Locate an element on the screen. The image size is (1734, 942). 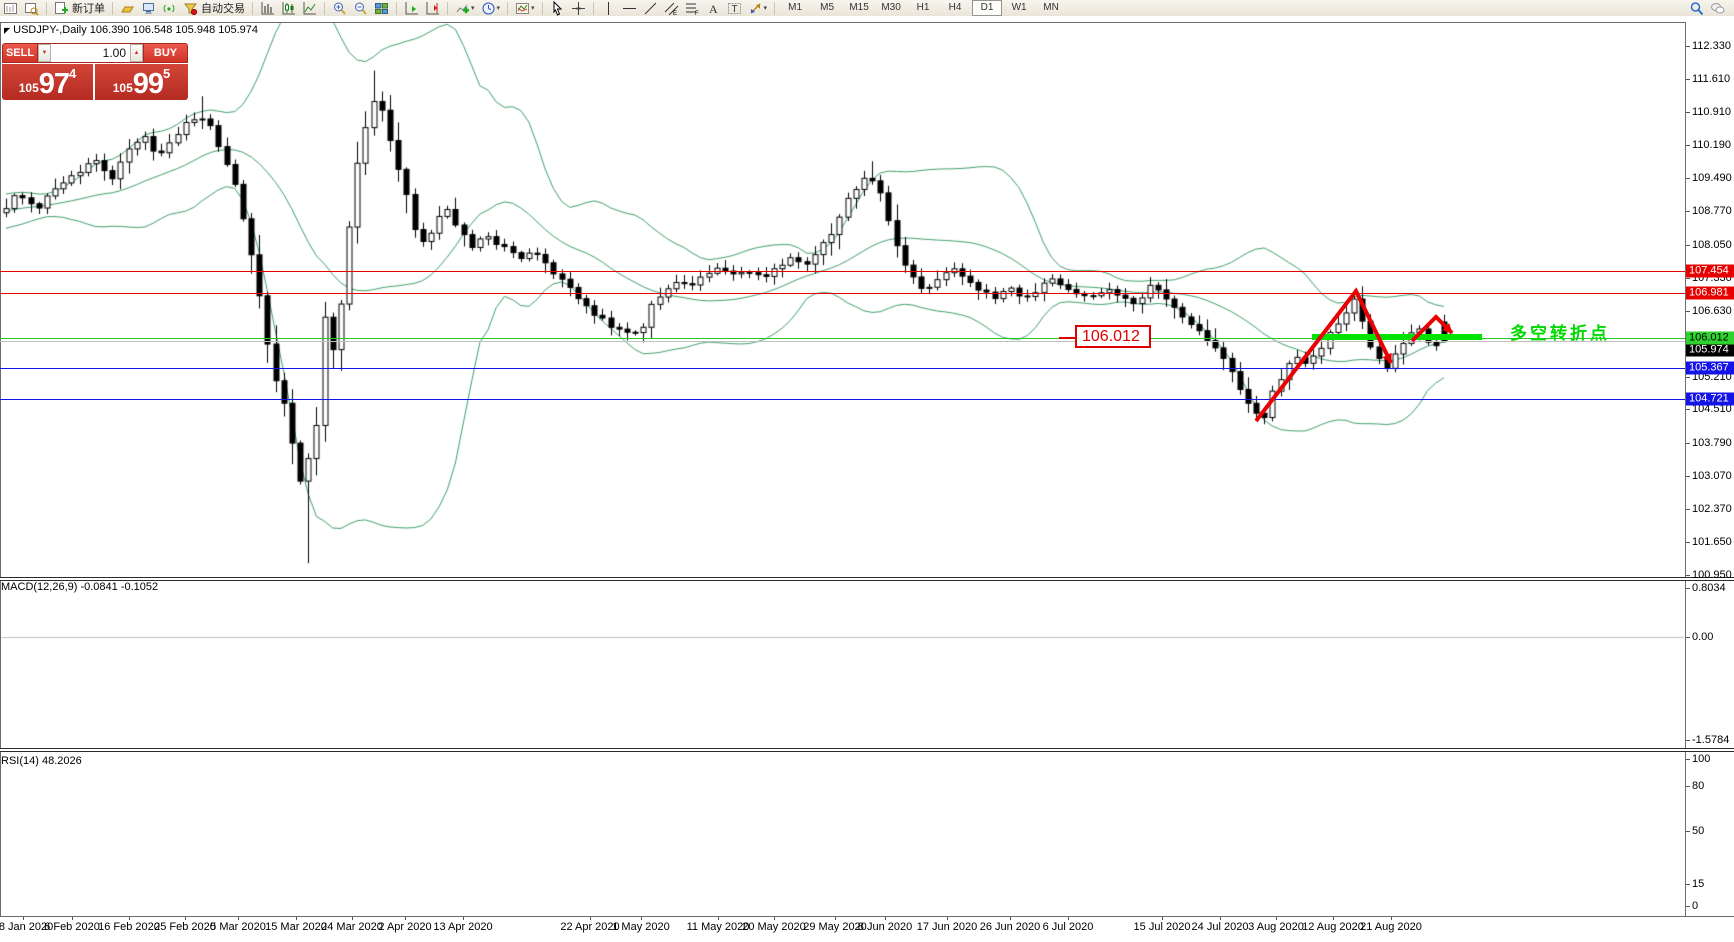
horizontal-line-button is located at coordinates (629, 8).